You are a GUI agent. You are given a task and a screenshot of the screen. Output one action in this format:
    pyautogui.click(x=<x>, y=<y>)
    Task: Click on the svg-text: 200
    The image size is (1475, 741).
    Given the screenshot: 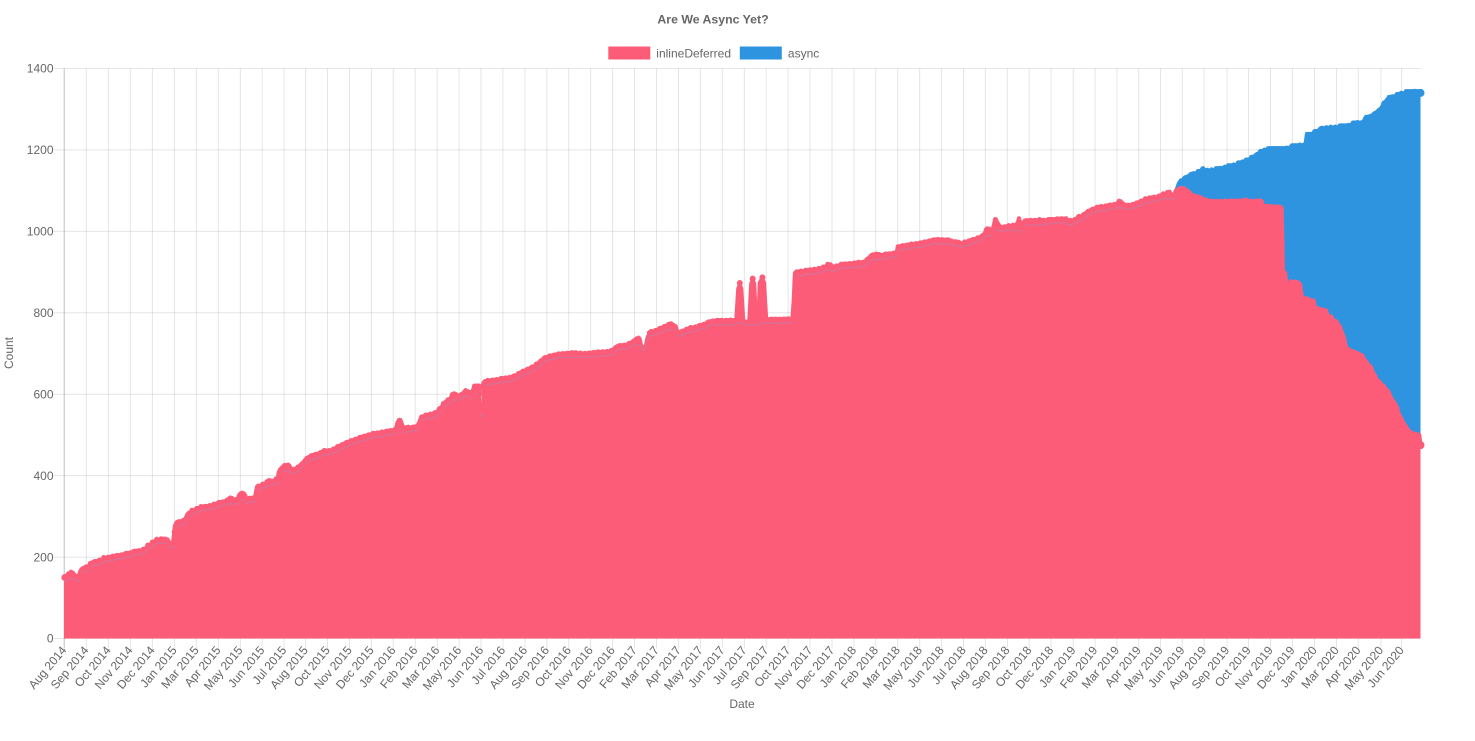 What is the action you would take?
    pyautogui.click(x=43, y=557)
    